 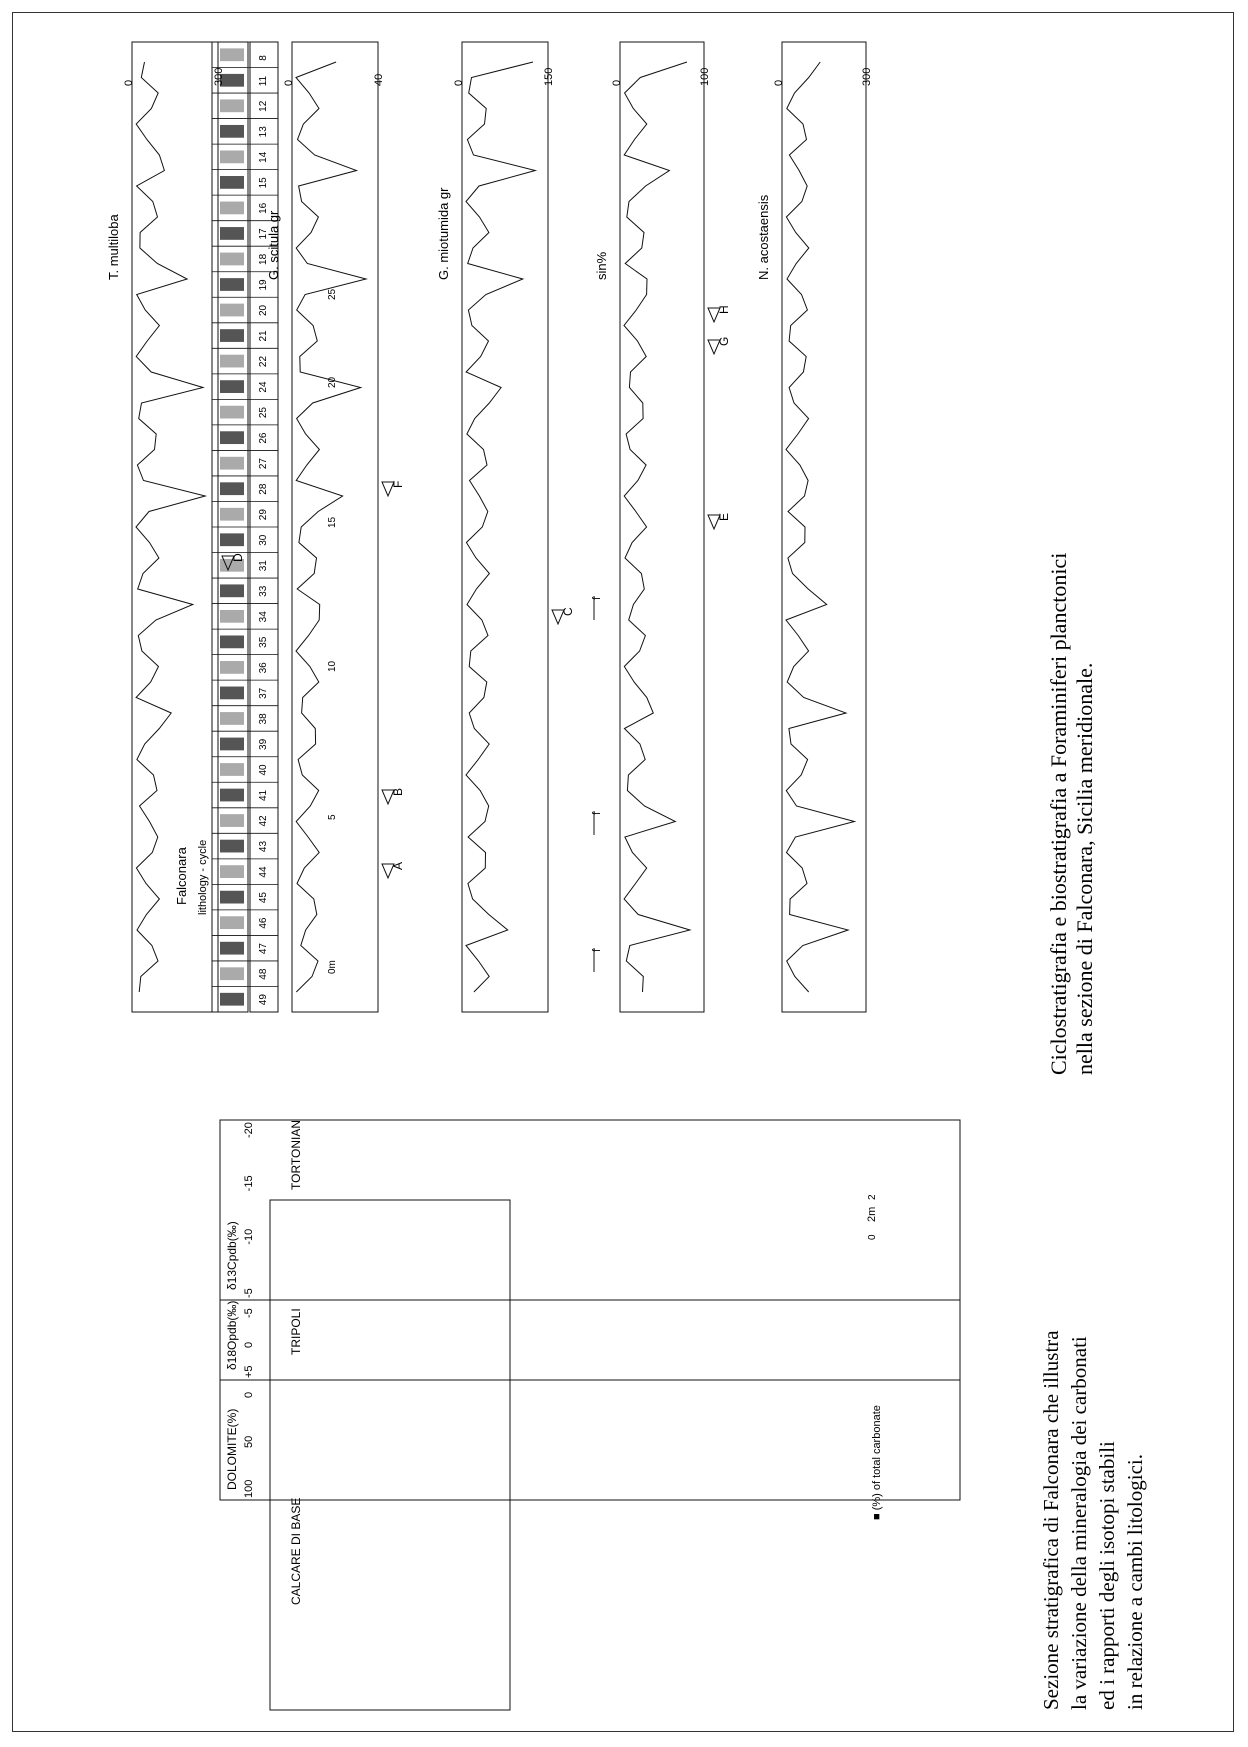 I want to click on cycle-label: 42, so click(x=263, y=821).